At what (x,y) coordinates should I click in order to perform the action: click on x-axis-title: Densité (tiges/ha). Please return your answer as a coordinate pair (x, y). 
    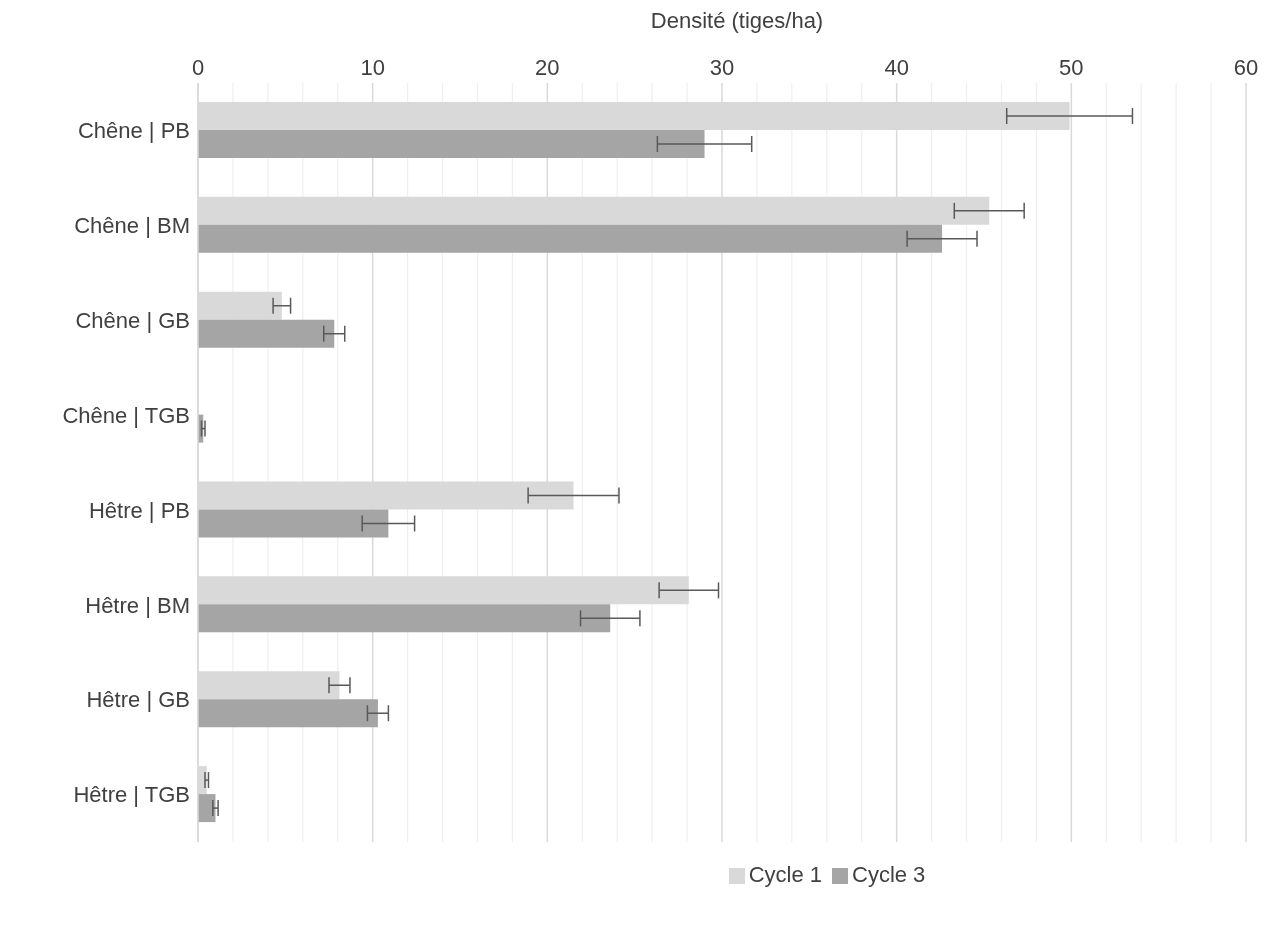
    Looking at the image, I should click on (737, 21).